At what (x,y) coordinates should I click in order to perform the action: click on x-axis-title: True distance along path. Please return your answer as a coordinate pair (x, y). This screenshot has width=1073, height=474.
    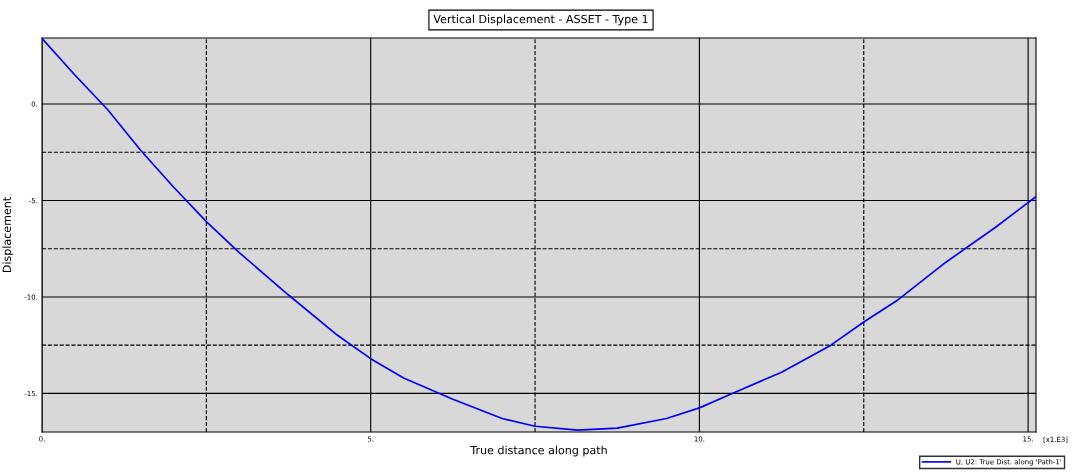
    Looking at the image, I should click on (538, 451).